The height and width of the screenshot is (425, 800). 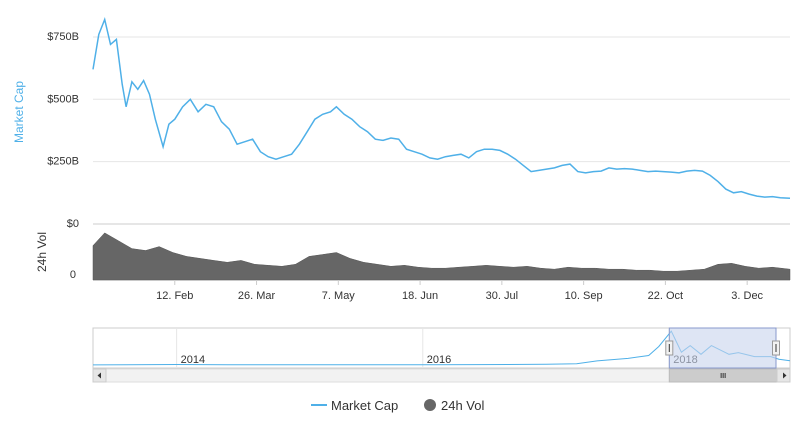 I want to click on navigator-scrollbar, so click(x=441, y=375).